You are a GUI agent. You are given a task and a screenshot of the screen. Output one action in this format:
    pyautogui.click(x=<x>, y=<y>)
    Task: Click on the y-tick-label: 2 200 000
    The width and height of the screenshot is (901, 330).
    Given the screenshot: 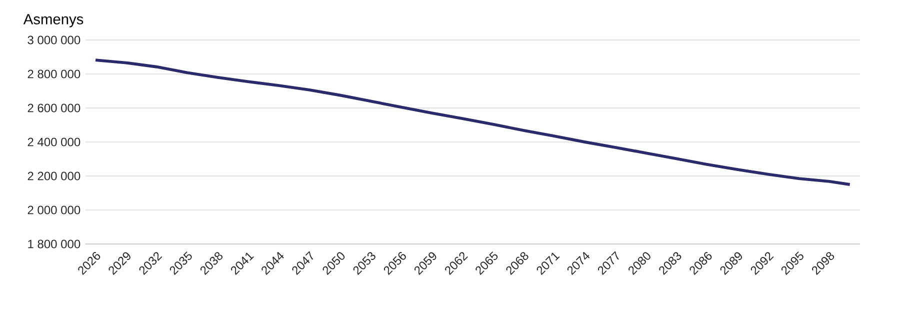 What is the action you would take?
    pyautogui.click(x=54, y=176)
    